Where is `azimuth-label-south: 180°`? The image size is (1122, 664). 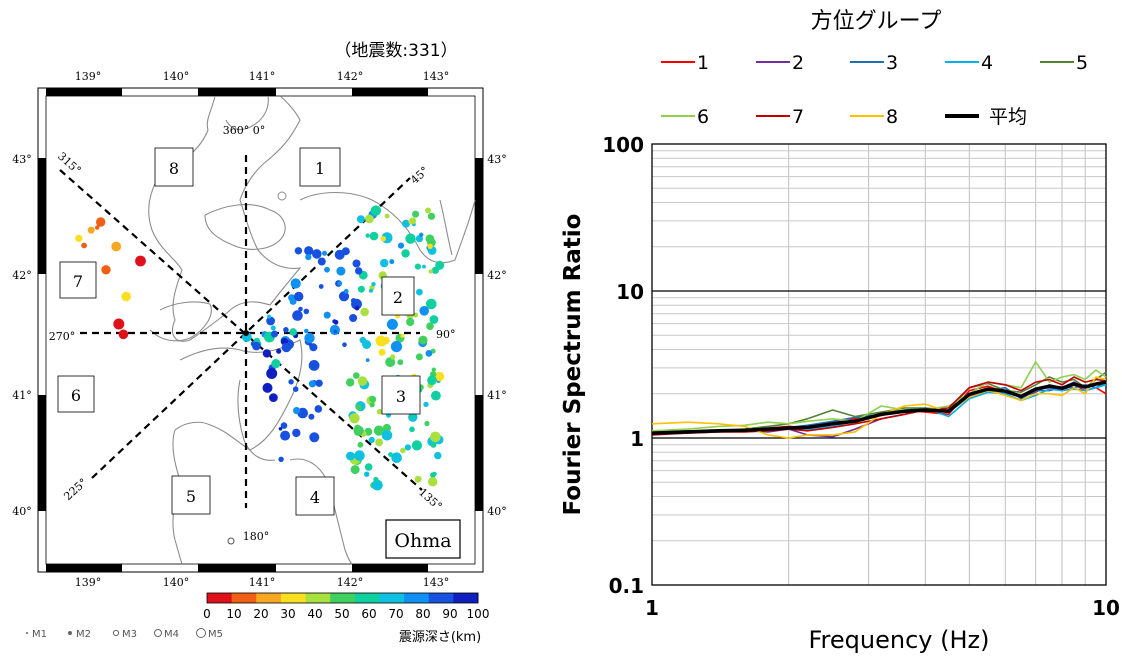
azimuth-label-south: 180° is located at coordinates (256, 536).